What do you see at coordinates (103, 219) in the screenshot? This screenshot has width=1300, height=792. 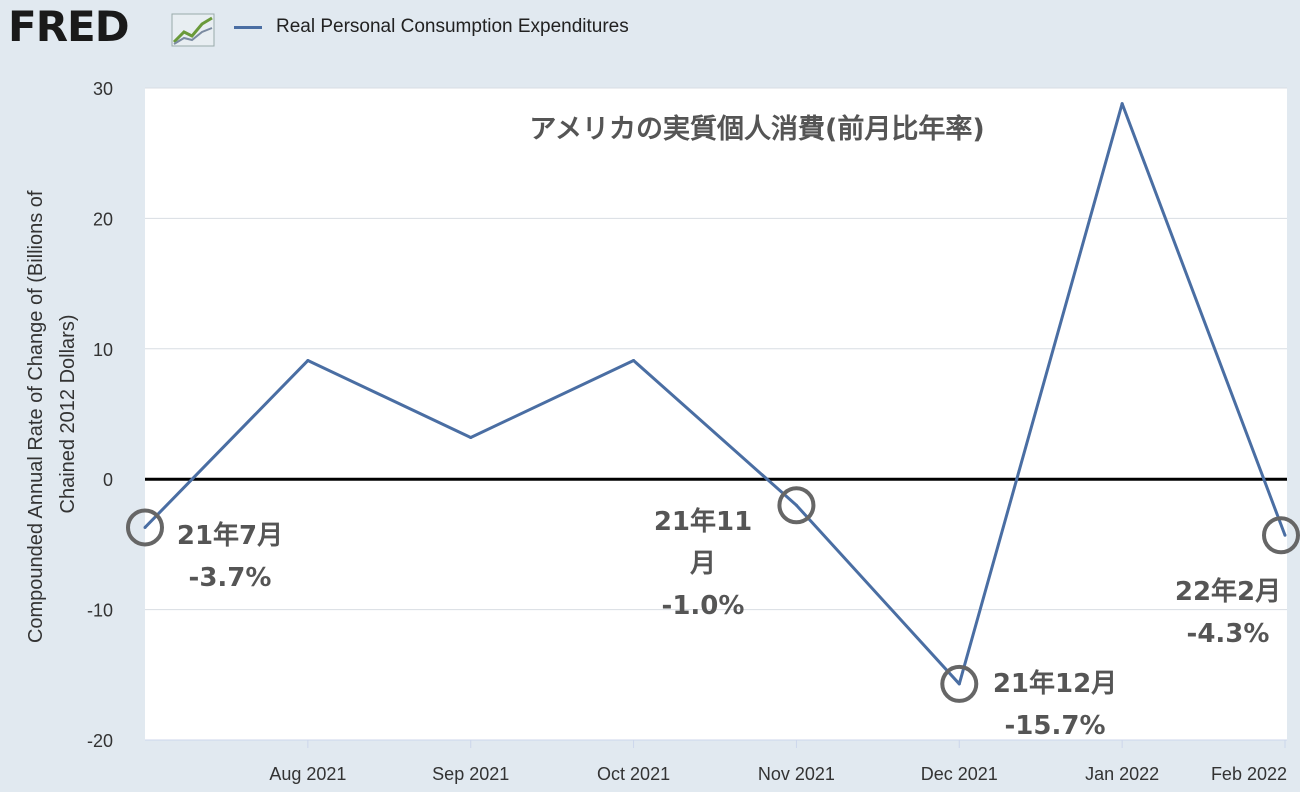 I see `y-tick-label: 20` at bounding box center [103, 219].